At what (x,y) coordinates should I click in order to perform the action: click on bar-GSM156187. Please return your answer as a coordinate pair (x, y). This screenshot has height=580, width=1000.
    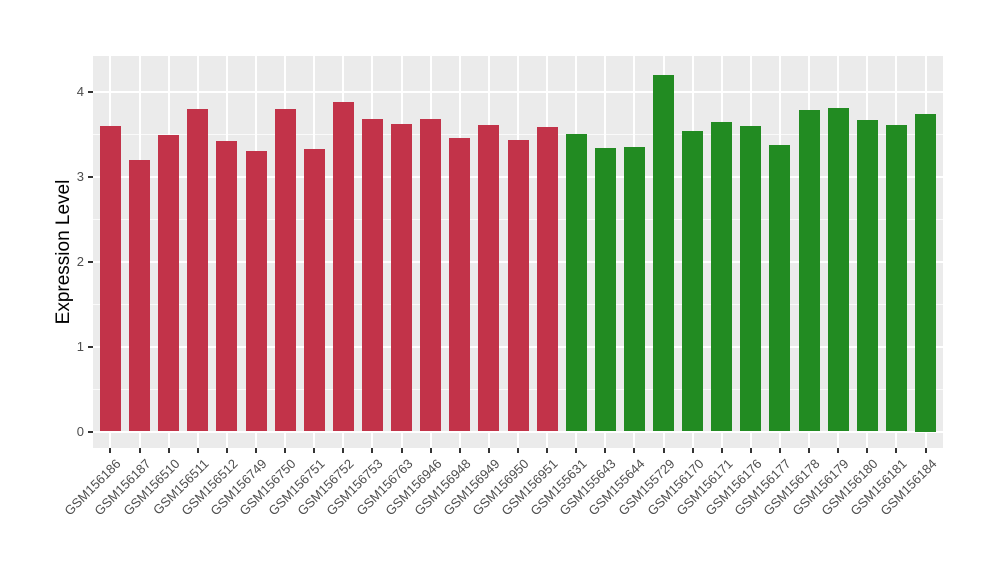
    Looking at the image, I should click on (140, 296).